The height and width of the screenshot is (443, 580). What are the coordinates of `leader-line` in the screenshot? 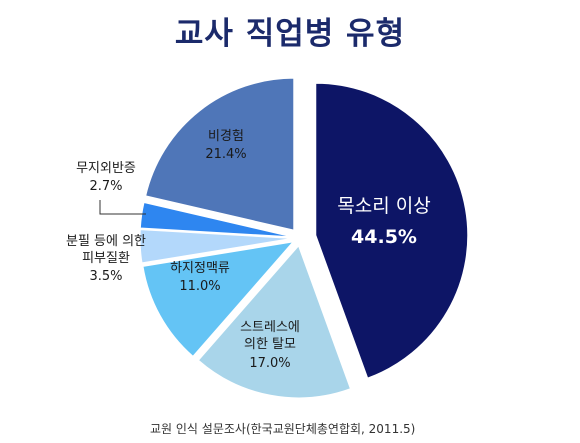 It's located at (122, 207).